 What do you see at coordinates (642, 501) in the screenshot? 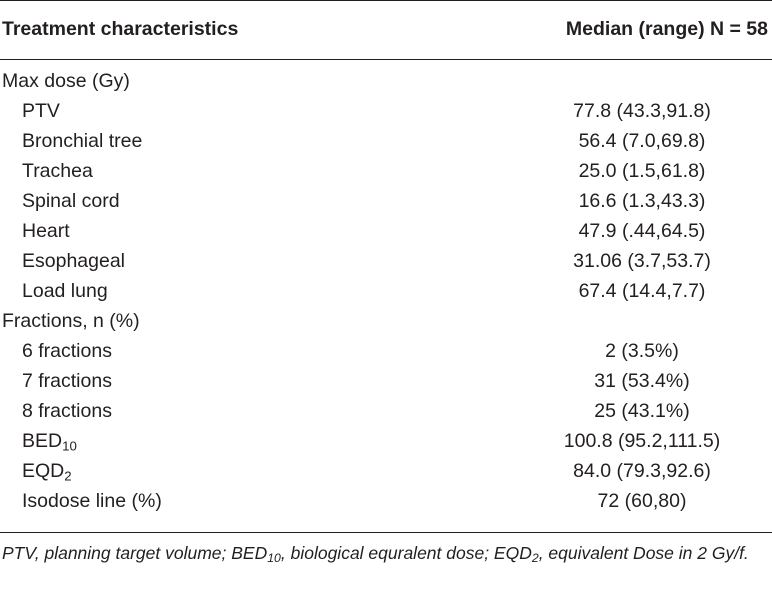
I see `row-value: 72 (60,80)` at bounding box center [642, 501].